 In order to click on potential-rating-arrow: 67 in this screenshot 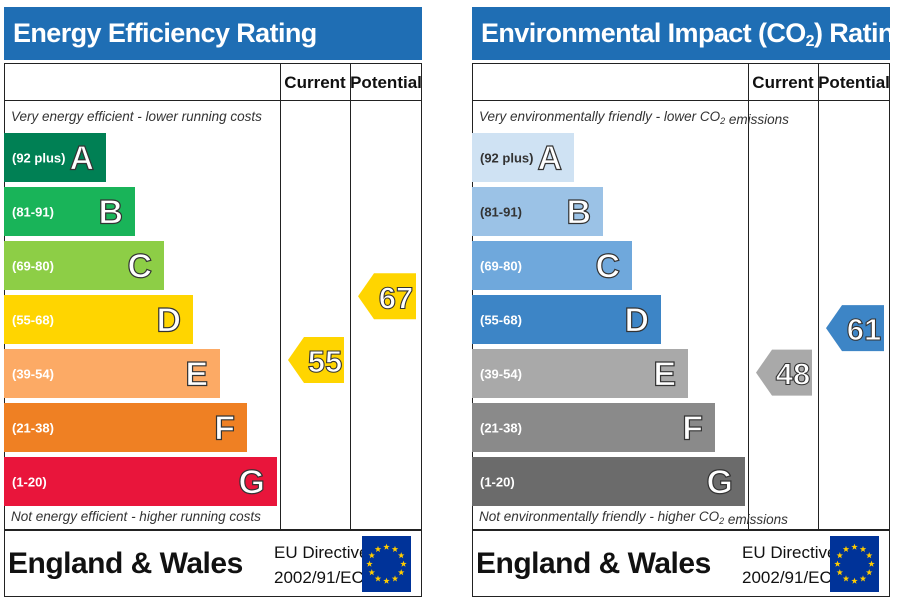, I will do `click(387, 296)`.